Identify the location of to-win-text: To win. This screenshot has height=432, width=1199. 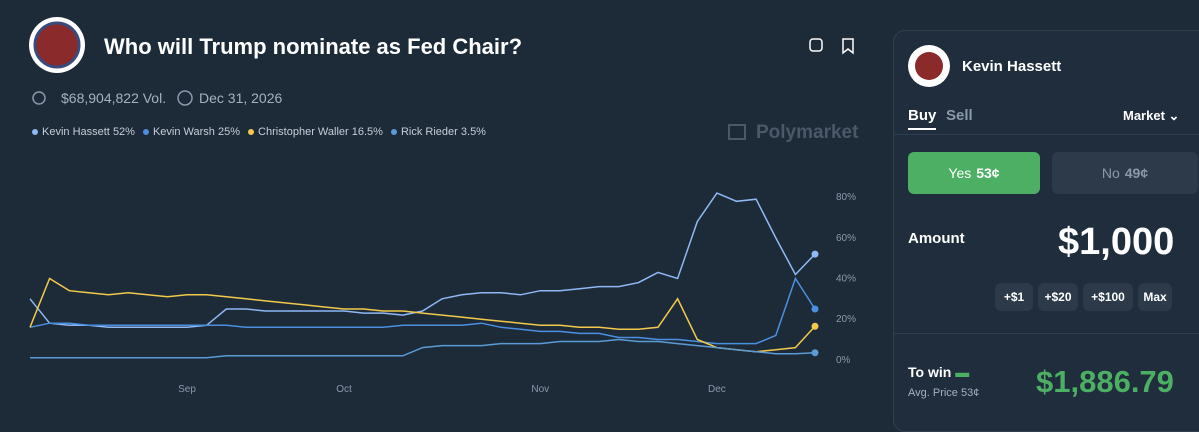
(930, 372).